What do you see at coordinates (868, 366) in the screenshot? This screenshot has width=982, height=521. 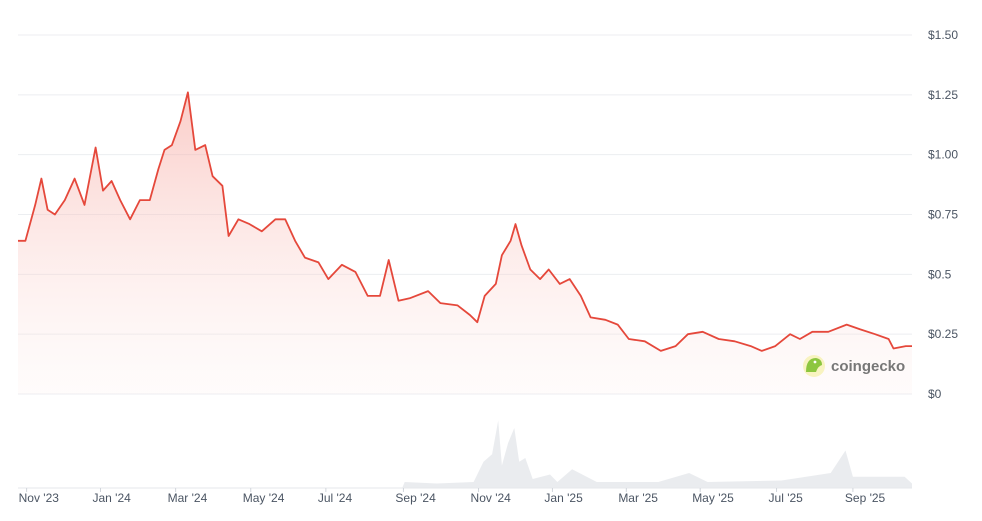 I see `watermark-text: coingecko` at bounding box center [868, 366].